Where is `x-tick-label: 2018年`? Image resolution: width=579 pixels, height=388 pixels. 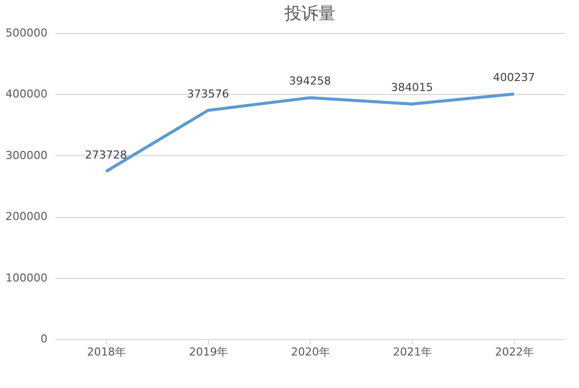
x-tick-label: 2018年 is located at coordinates (106, 352).